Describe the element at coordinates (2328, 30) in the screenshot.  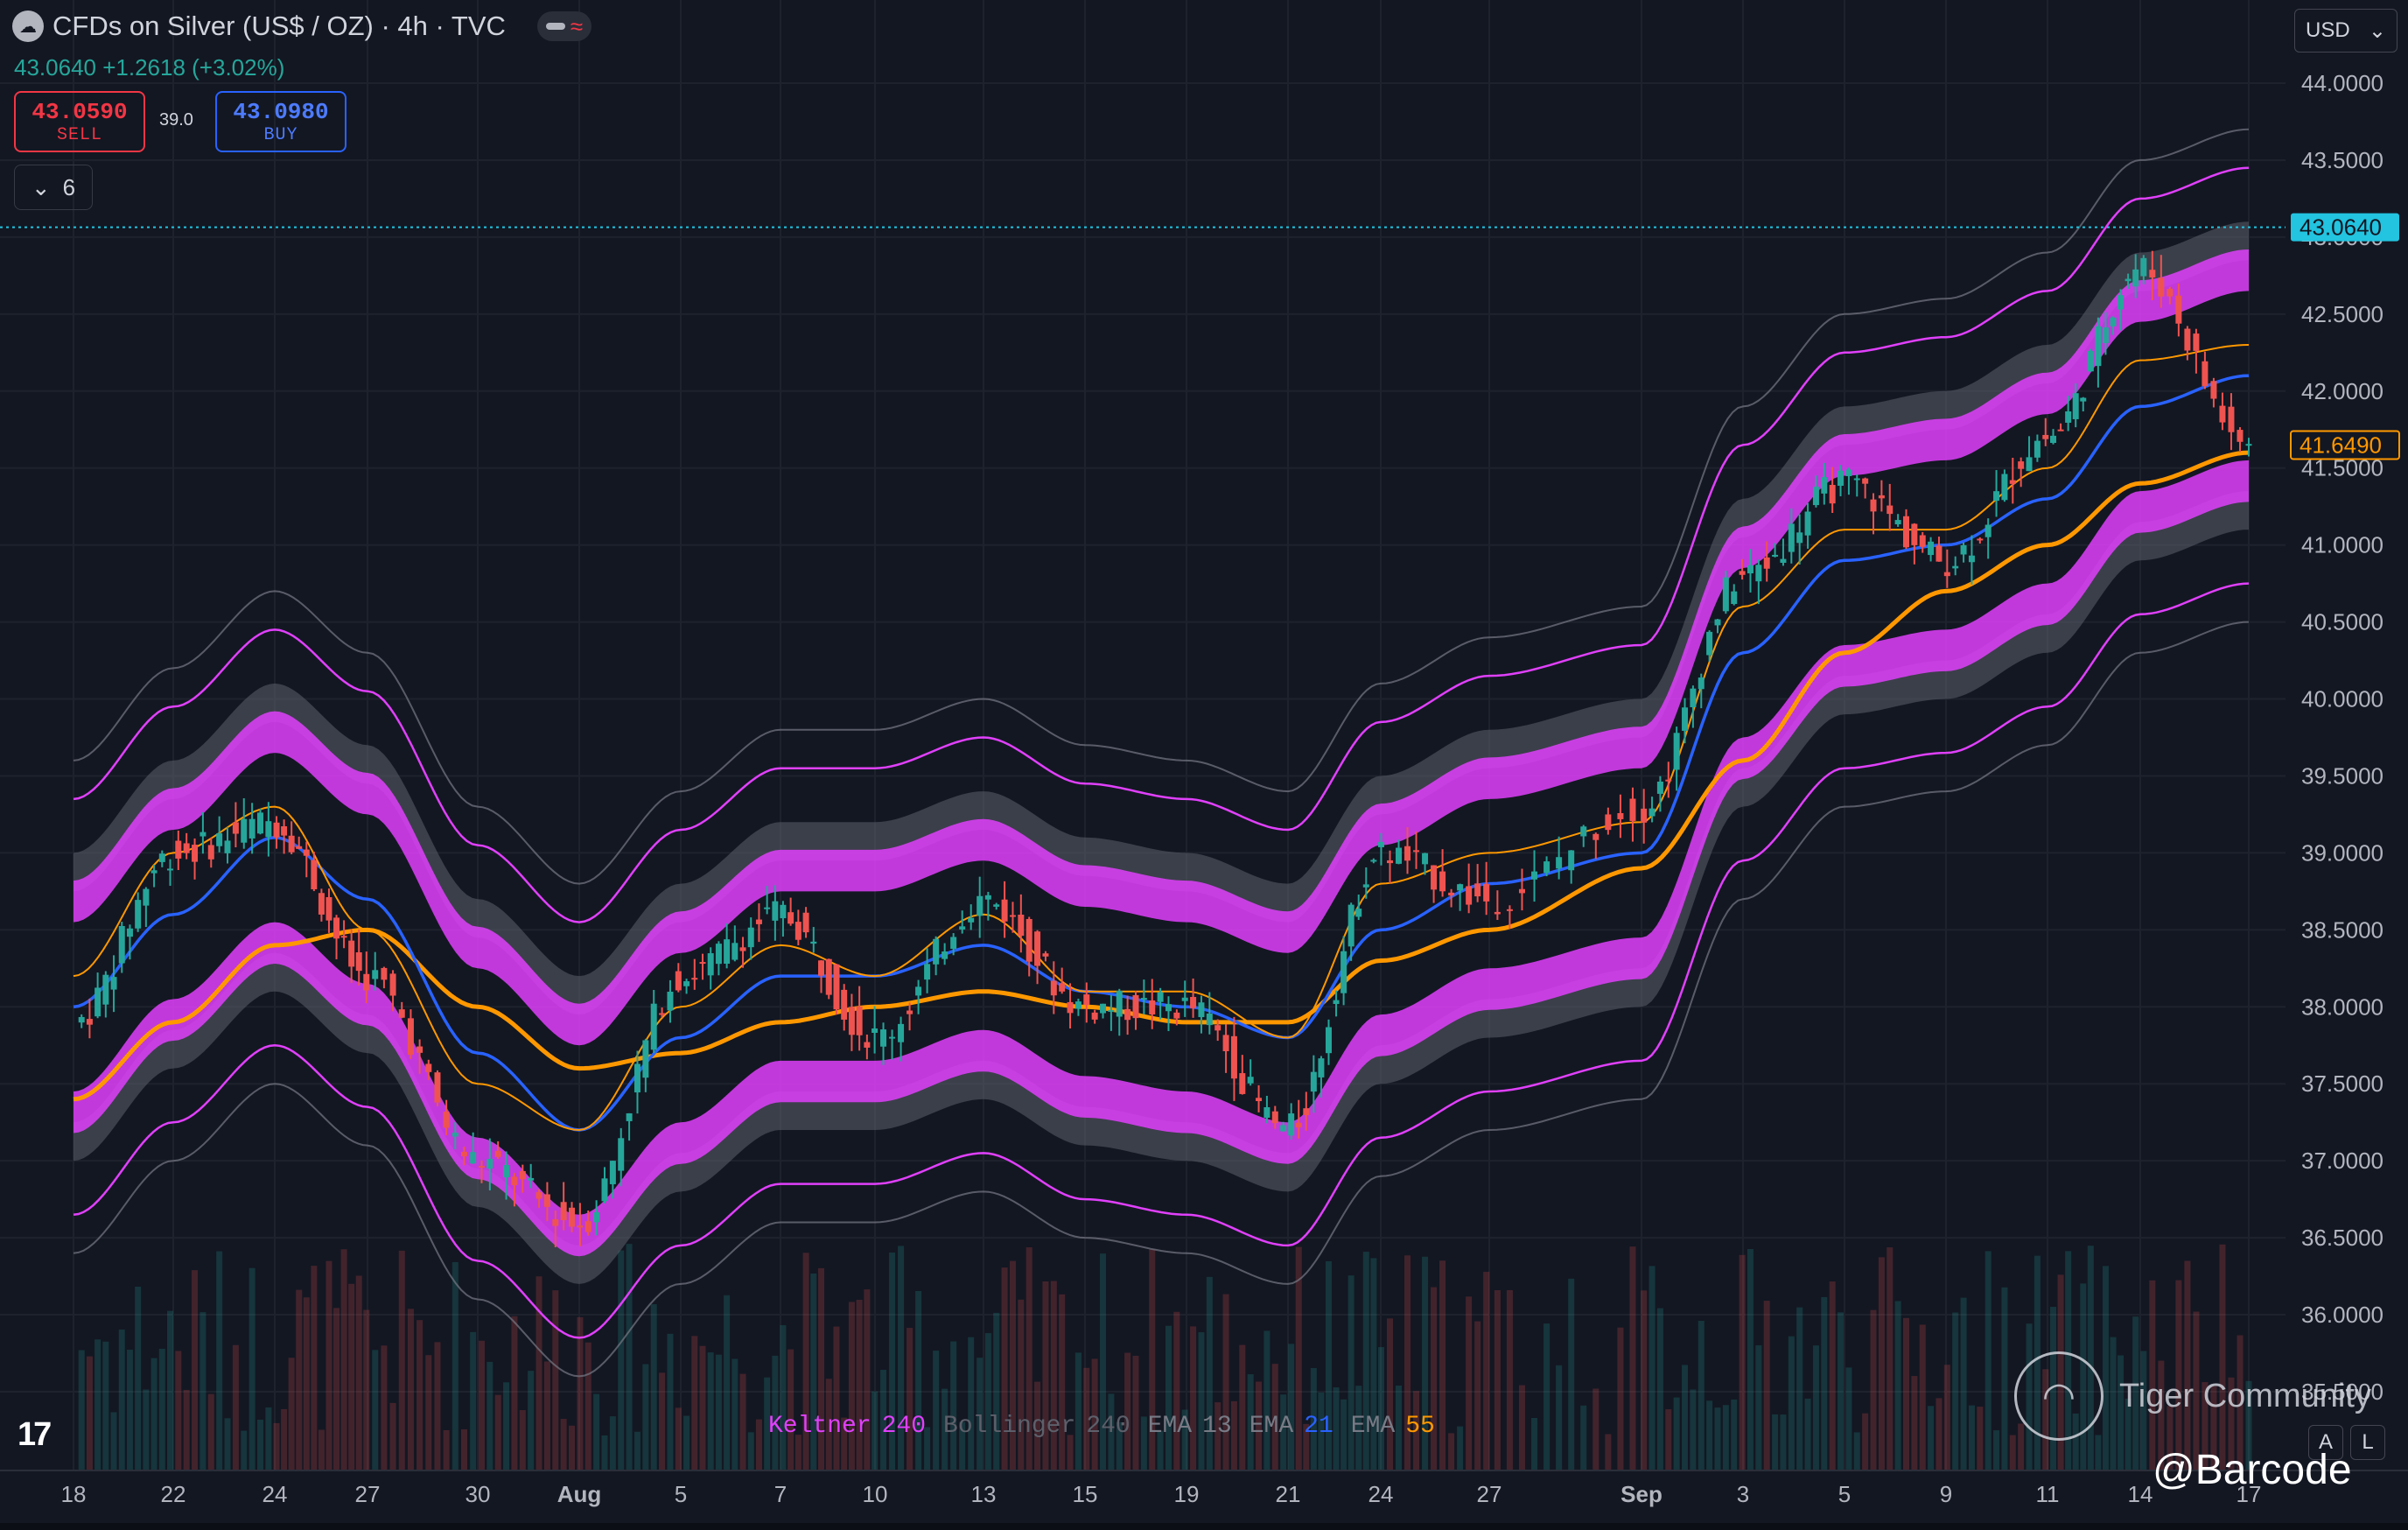
I see `currency-value: USD` at that location.